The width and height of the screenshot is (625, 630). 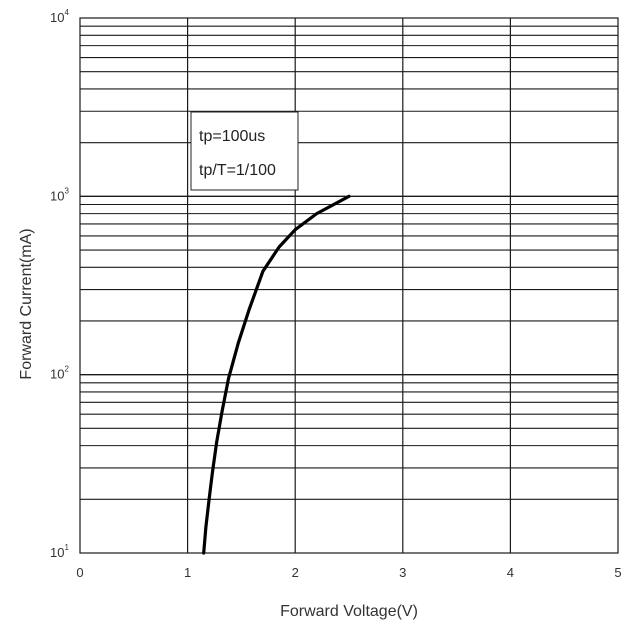 I want to click on x-tick-label: 3, so click(x=402, y=572).